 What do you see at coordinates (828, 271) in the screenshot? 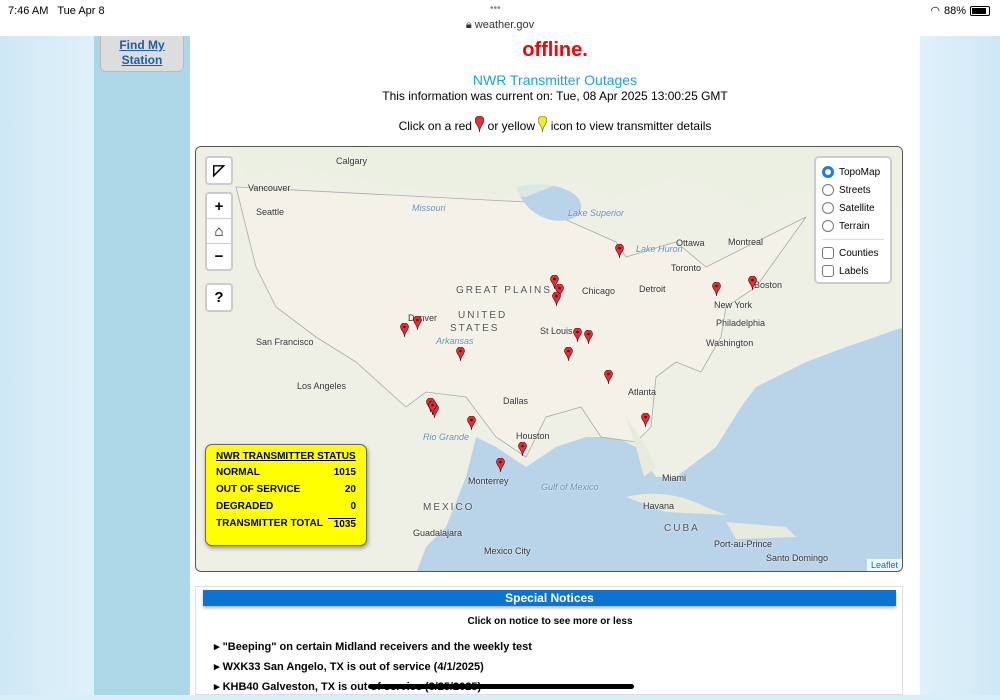
I see `checkbox-labels` at bounding box center [828, 271].